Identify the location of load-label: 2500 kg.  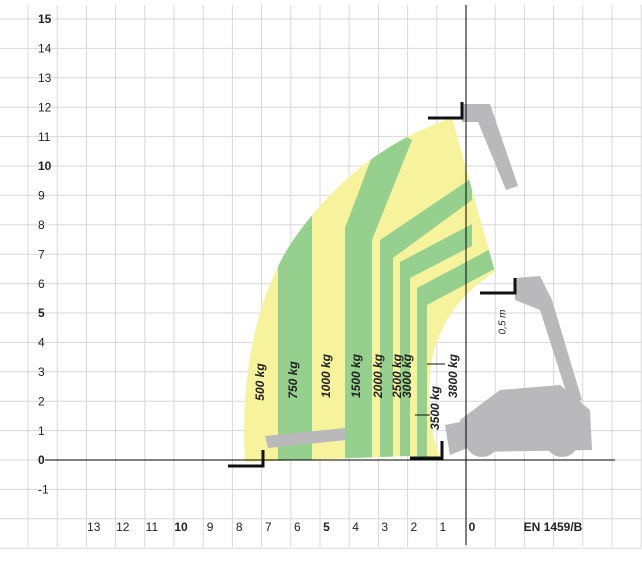
(397, 376).